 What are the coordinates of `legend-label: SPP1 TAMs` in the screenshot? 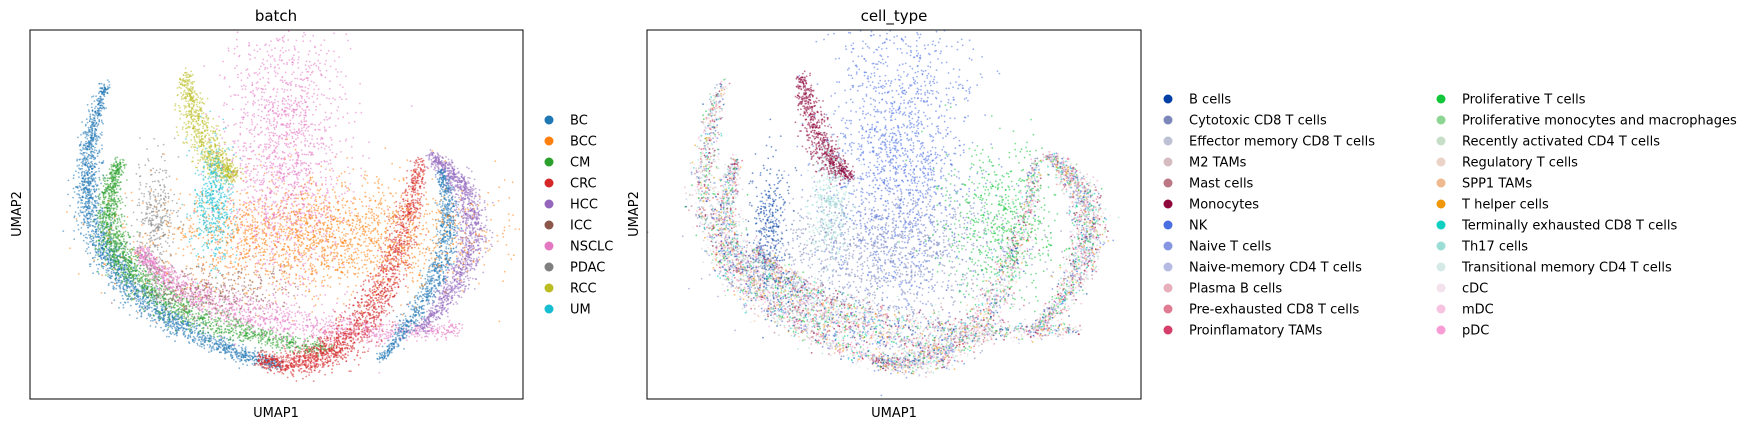 It's located at (1497, 184).